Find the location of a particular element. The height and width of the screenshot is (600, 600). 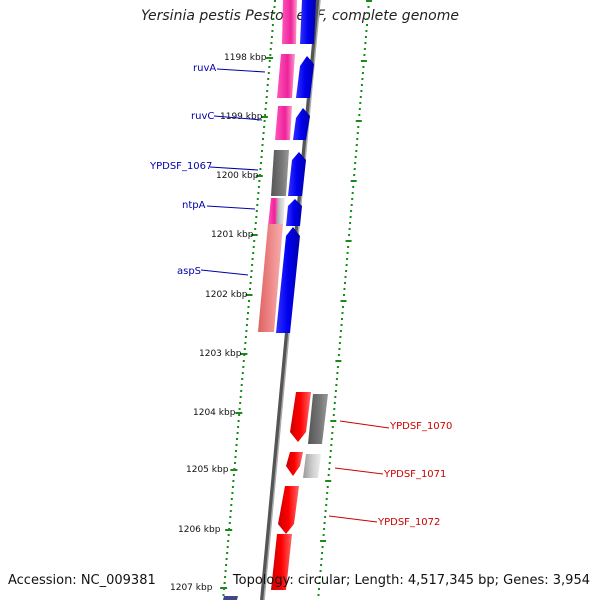

inner-scale-ruler is located at coordinates (248, 298).